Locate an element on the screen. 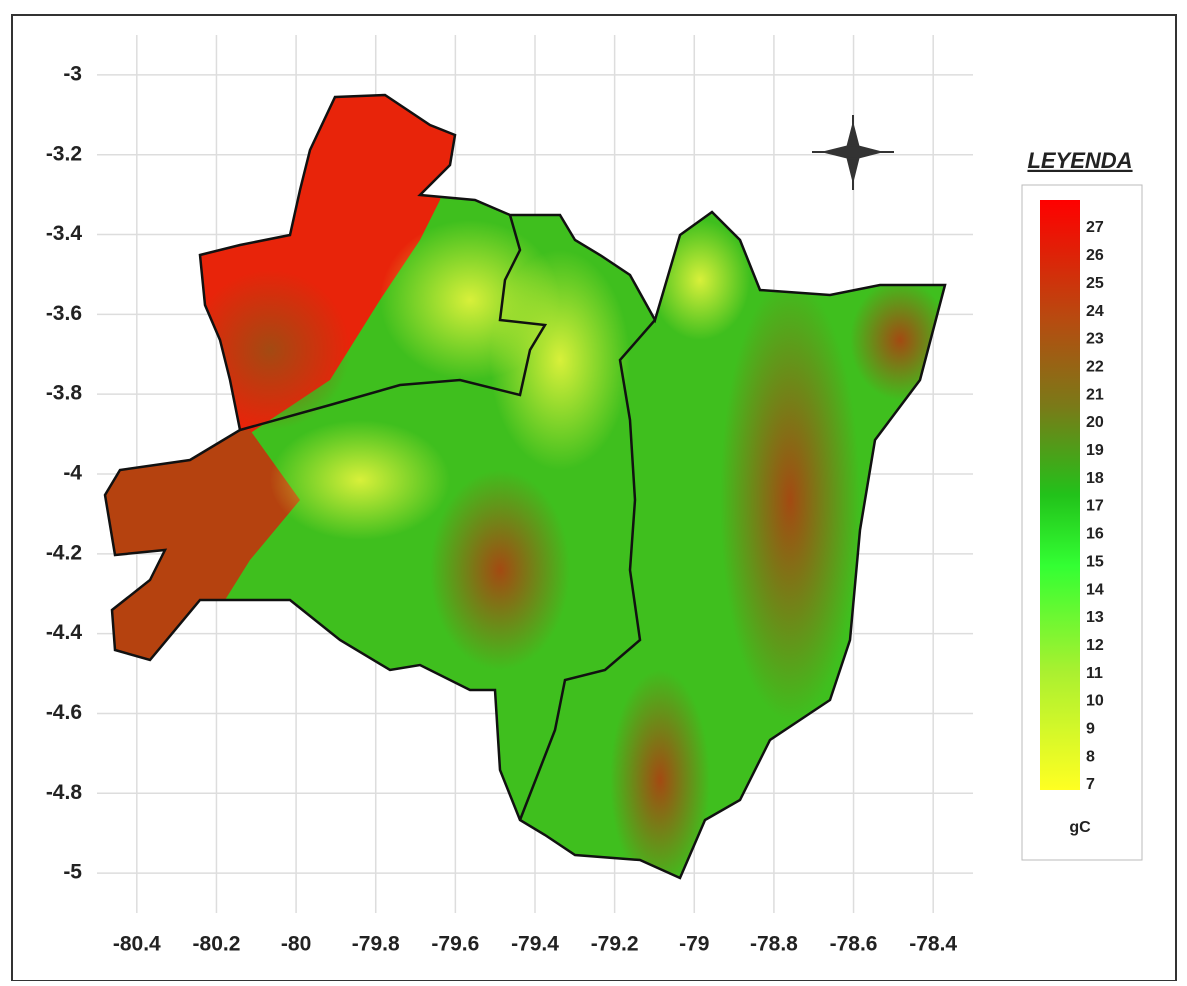 Image resolution: width=1187 pixels, height=986 pixels. legend-label: 17 is located at coordinates (1095, 506).